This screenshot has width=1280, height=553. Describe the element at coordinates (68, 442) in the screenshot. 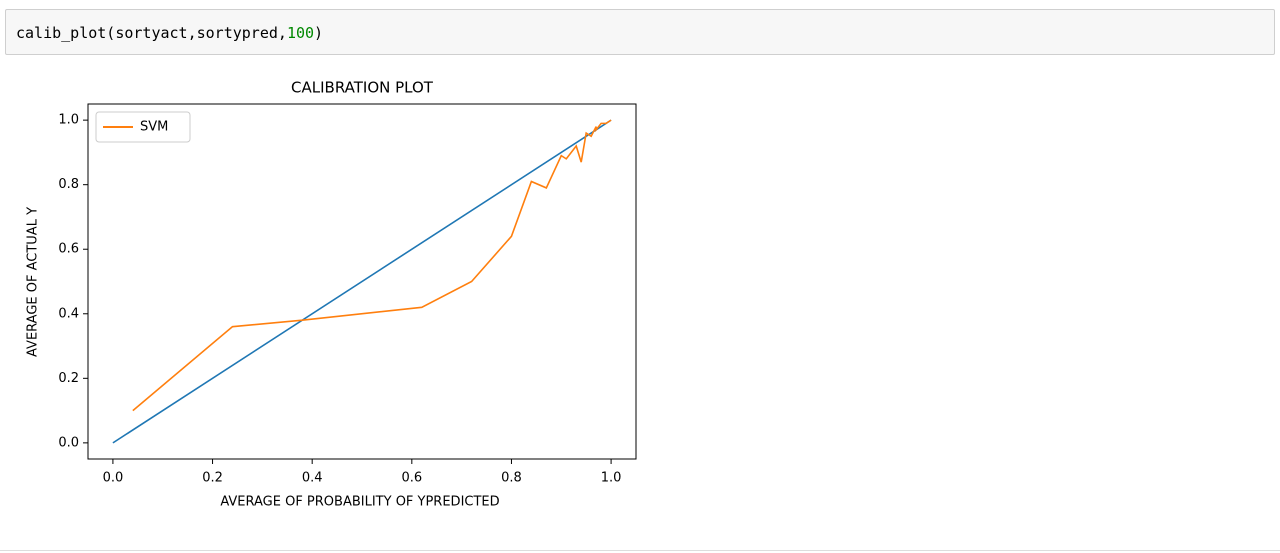

I see `y-tick-label: 0.0` at that location.